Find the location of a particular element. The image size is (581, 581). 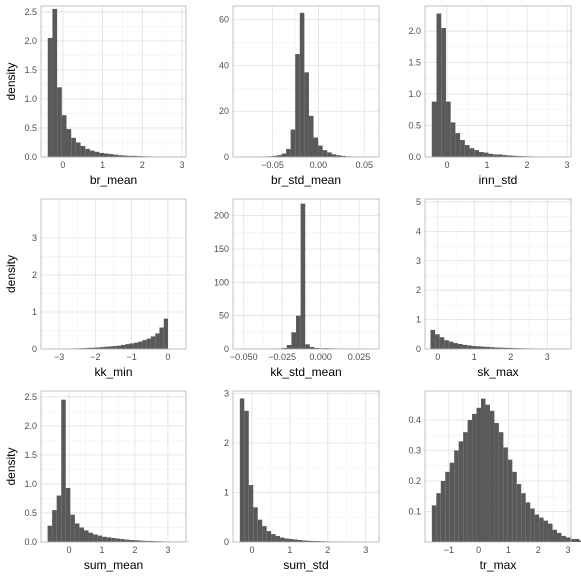

panel-br-std-mean: −0.05 0.00 0.05 0 20 40 60 br_std_mean is located at coordinates (299, 96).